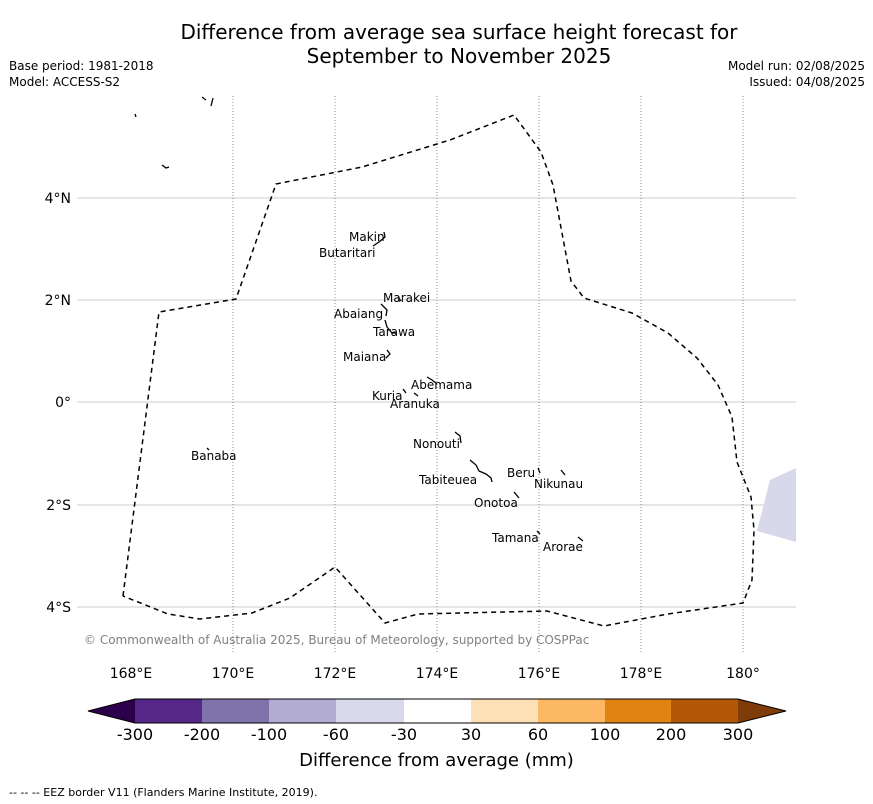  What do you see at coordinates (415, 404) in the screenshot?
I see `place-label: Aranuka` at bounding box center [415, 404].